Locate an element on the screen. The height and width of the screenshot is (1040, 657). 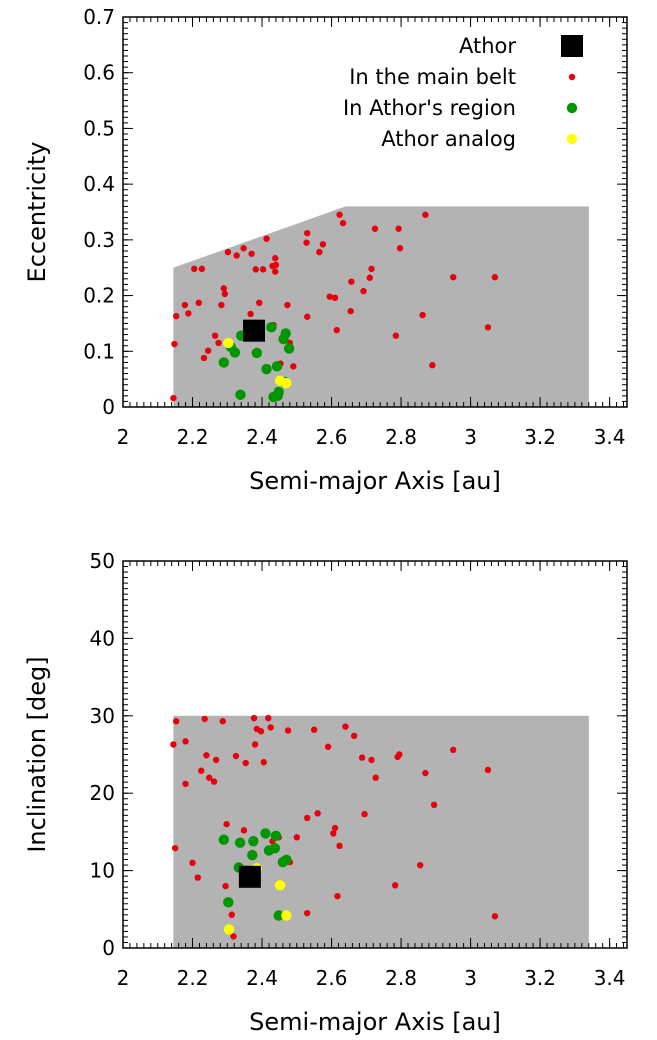
y-axis-title: Inclination [deg] is located at coordinates (37, 754).